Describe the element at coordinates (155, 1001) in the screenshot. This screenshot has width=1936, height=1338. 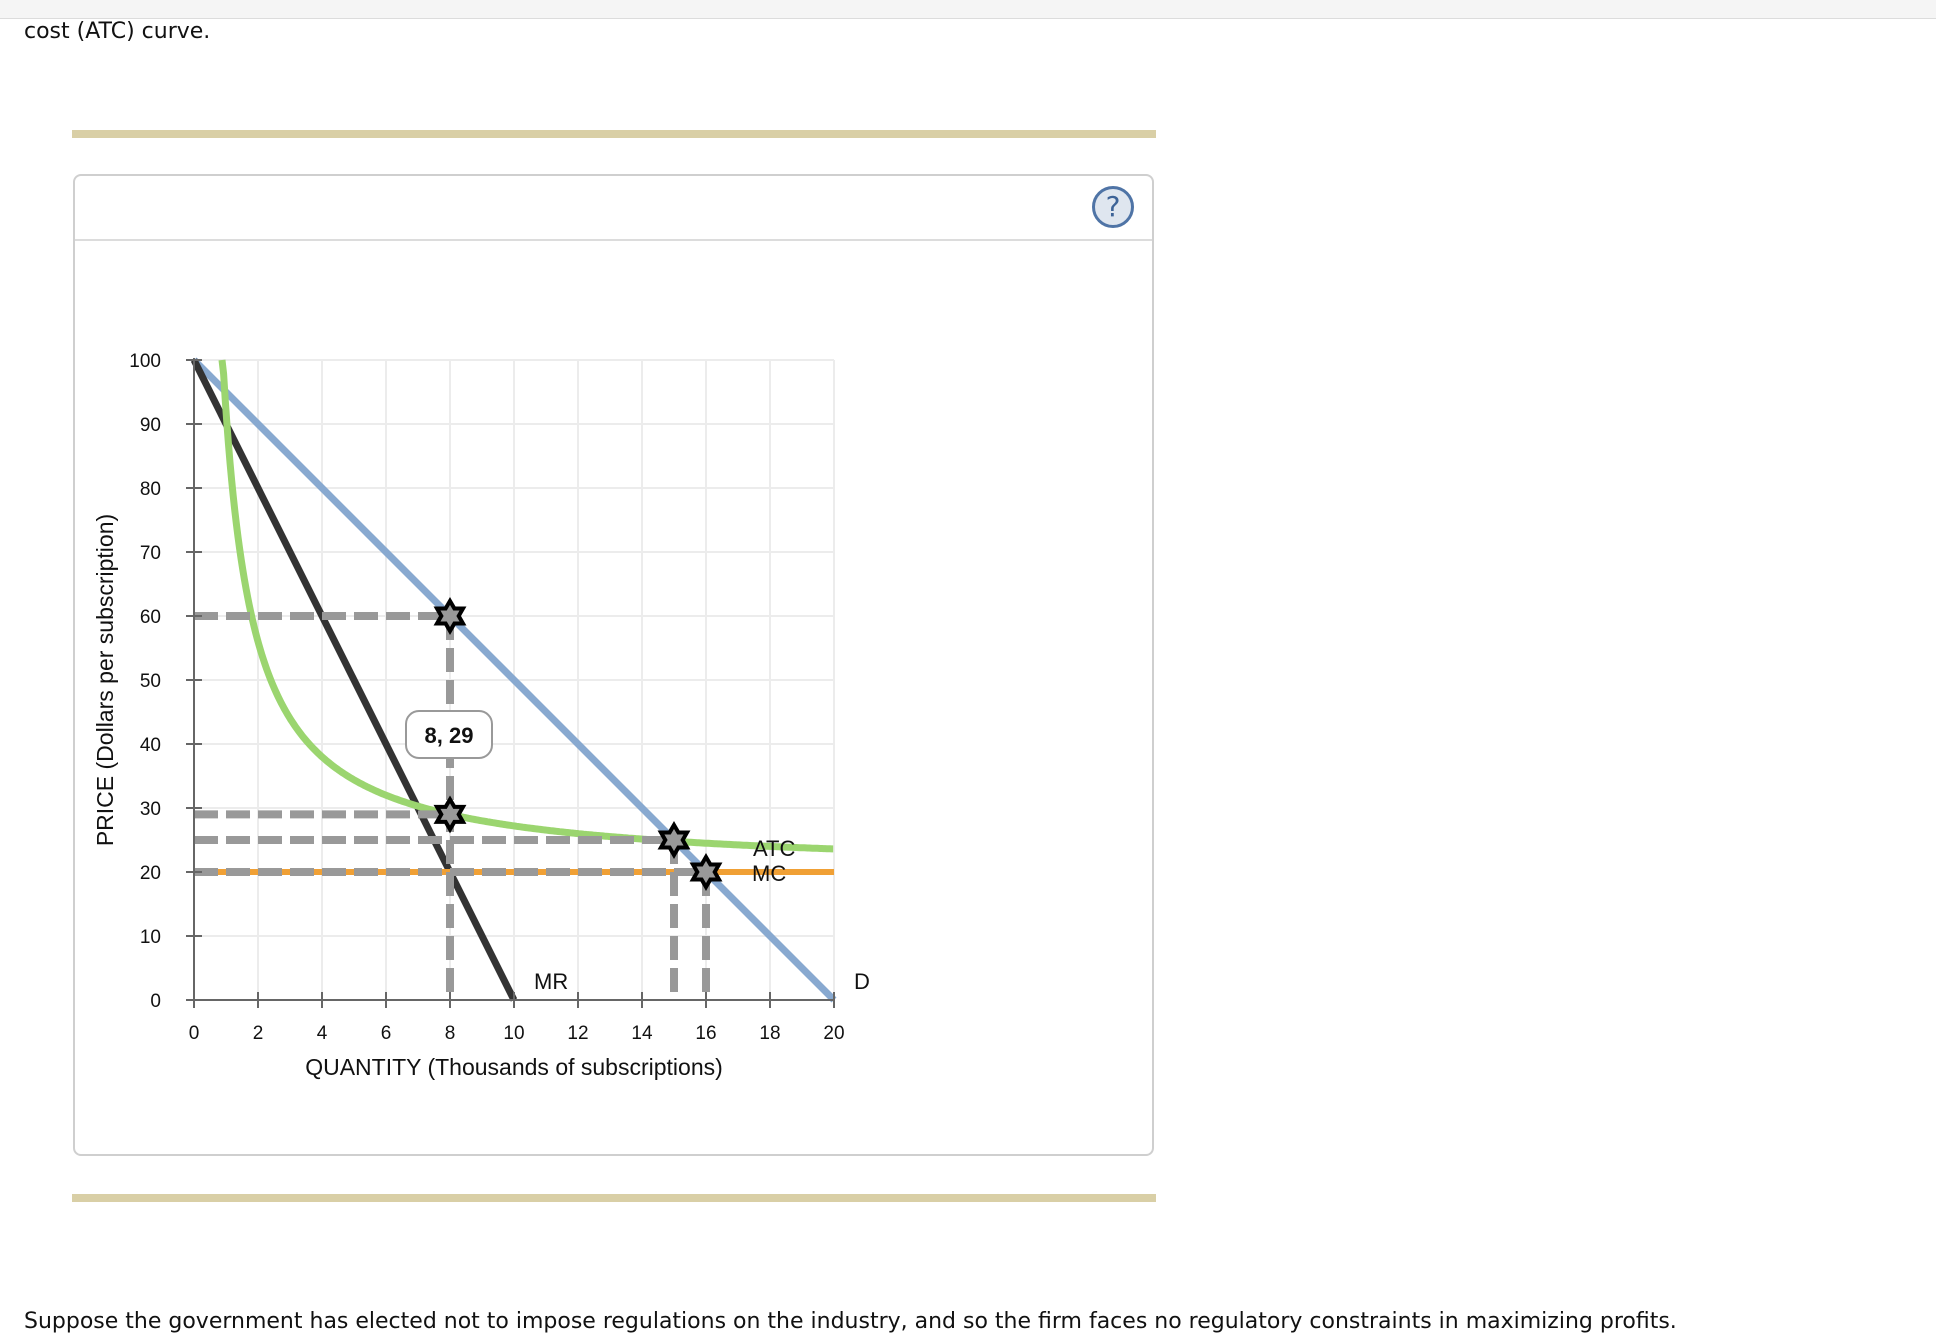
I see `y-tick-label: 0` at that location.